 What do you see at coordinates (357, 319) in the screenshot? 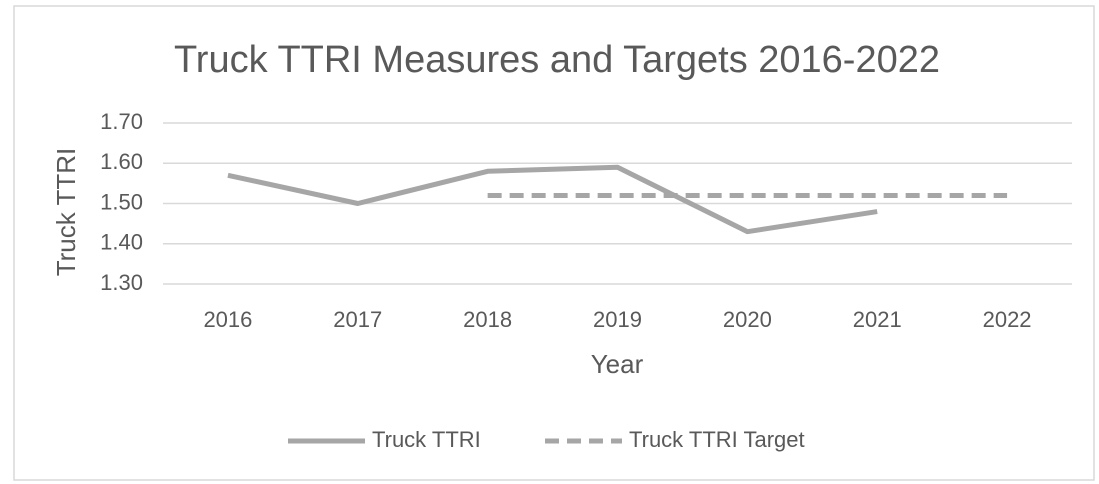
I see `x-tick-label: 2017` at bounding box center [357, 319].